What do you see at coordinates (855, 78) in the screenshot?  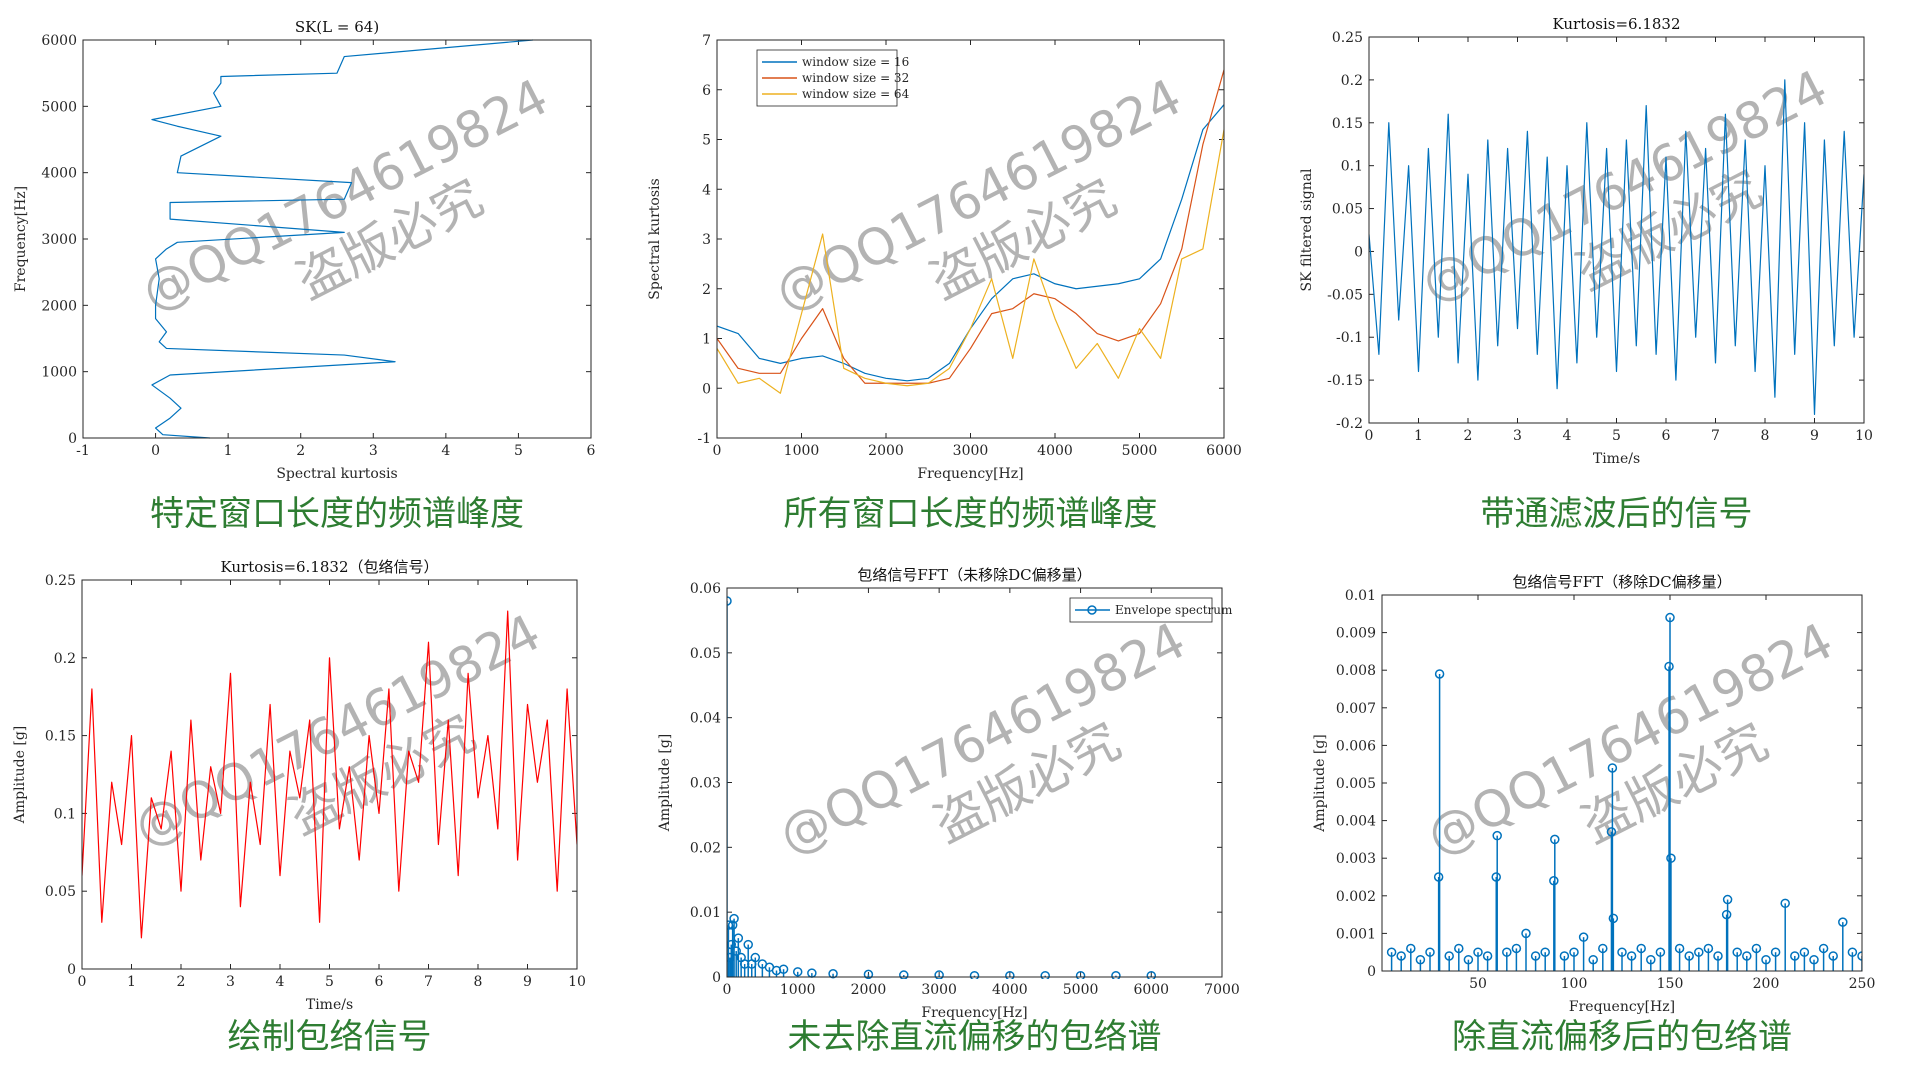 I see `legend-label: window size = 32` at bounding box center [855, 78].